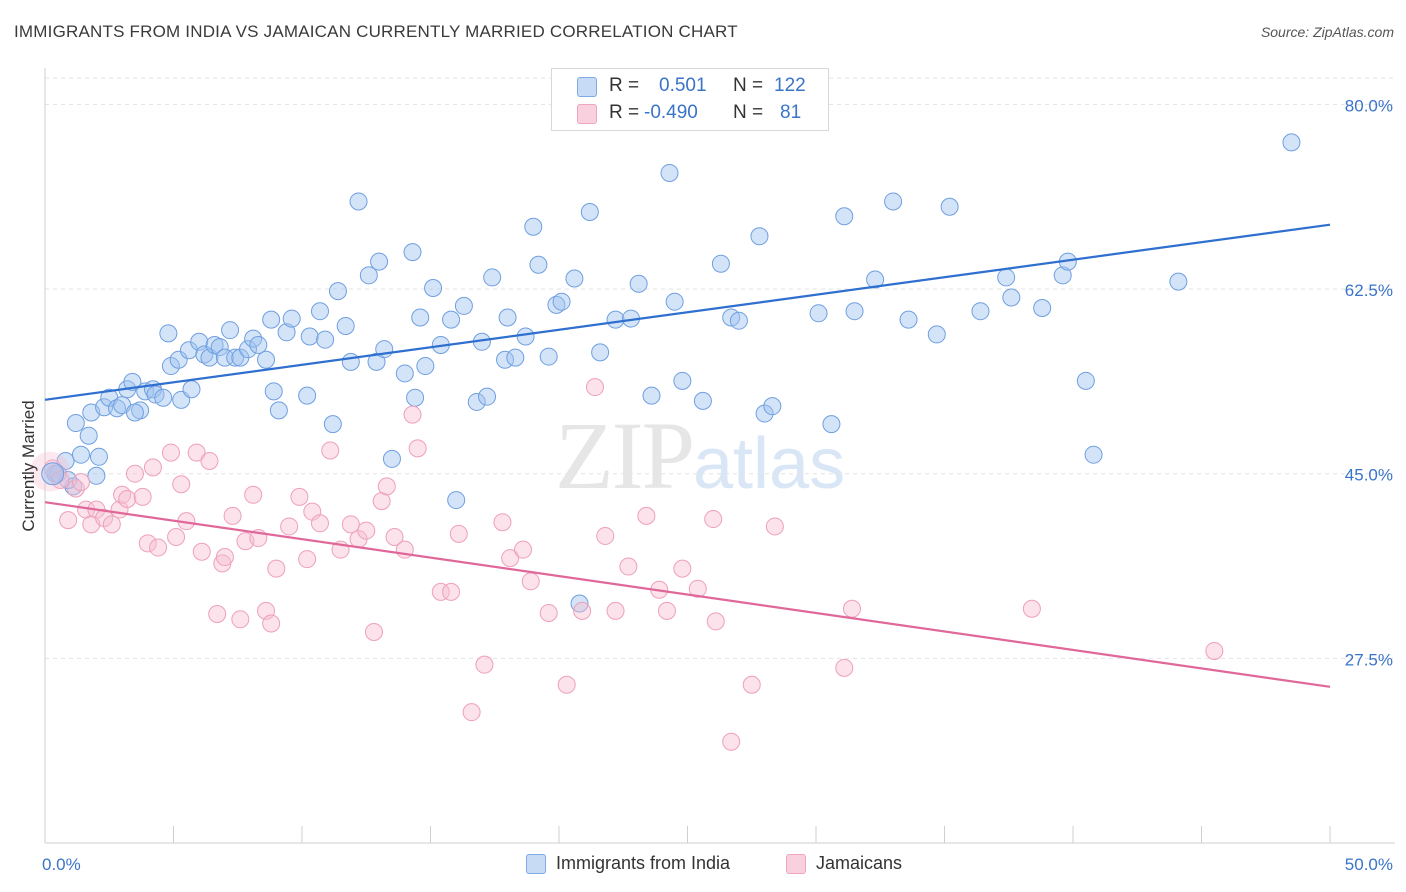 This screenshot has height=892, width=1406. Describe the element at coordinates (791, 112) in the screenshot. I see `n-value: 81` at that location.